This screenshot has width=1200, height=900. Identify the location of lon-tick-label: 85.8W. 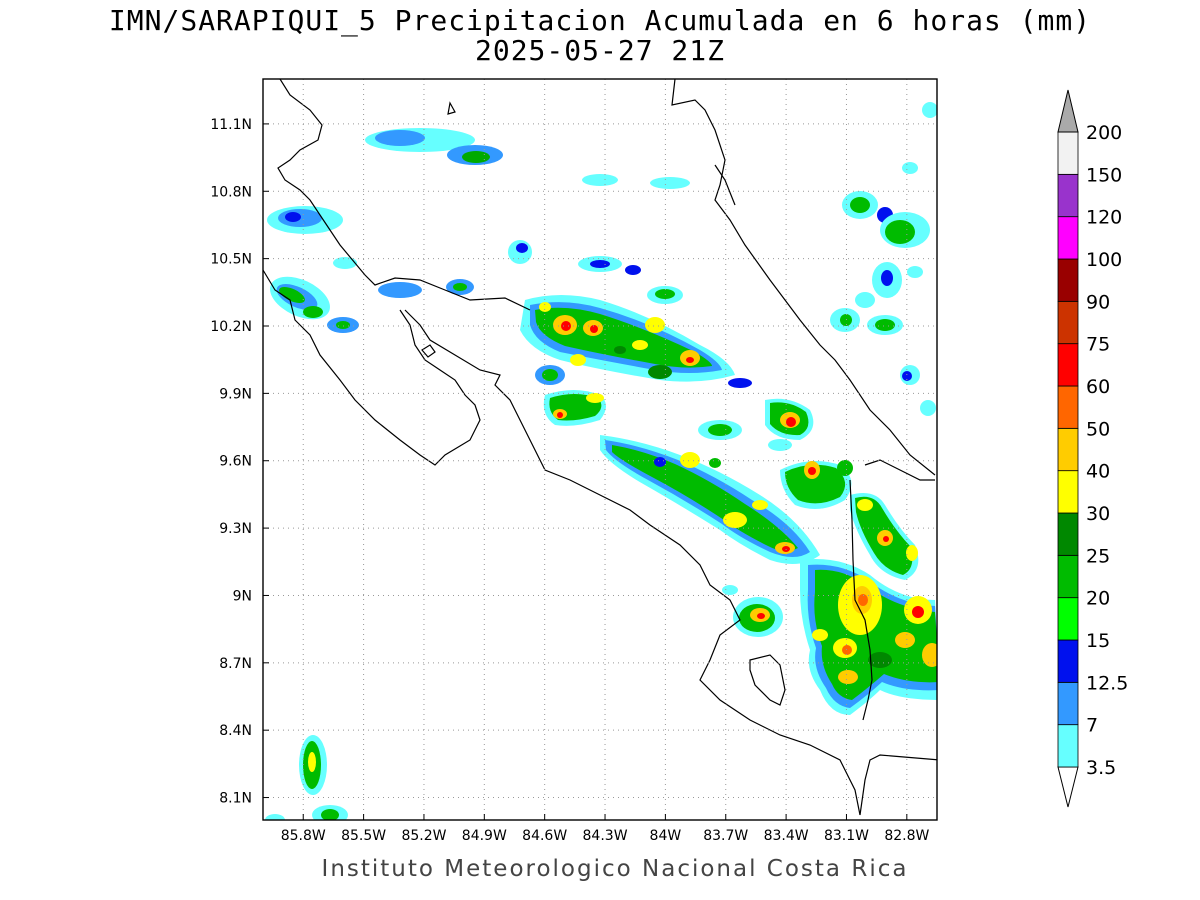
(303, 836).